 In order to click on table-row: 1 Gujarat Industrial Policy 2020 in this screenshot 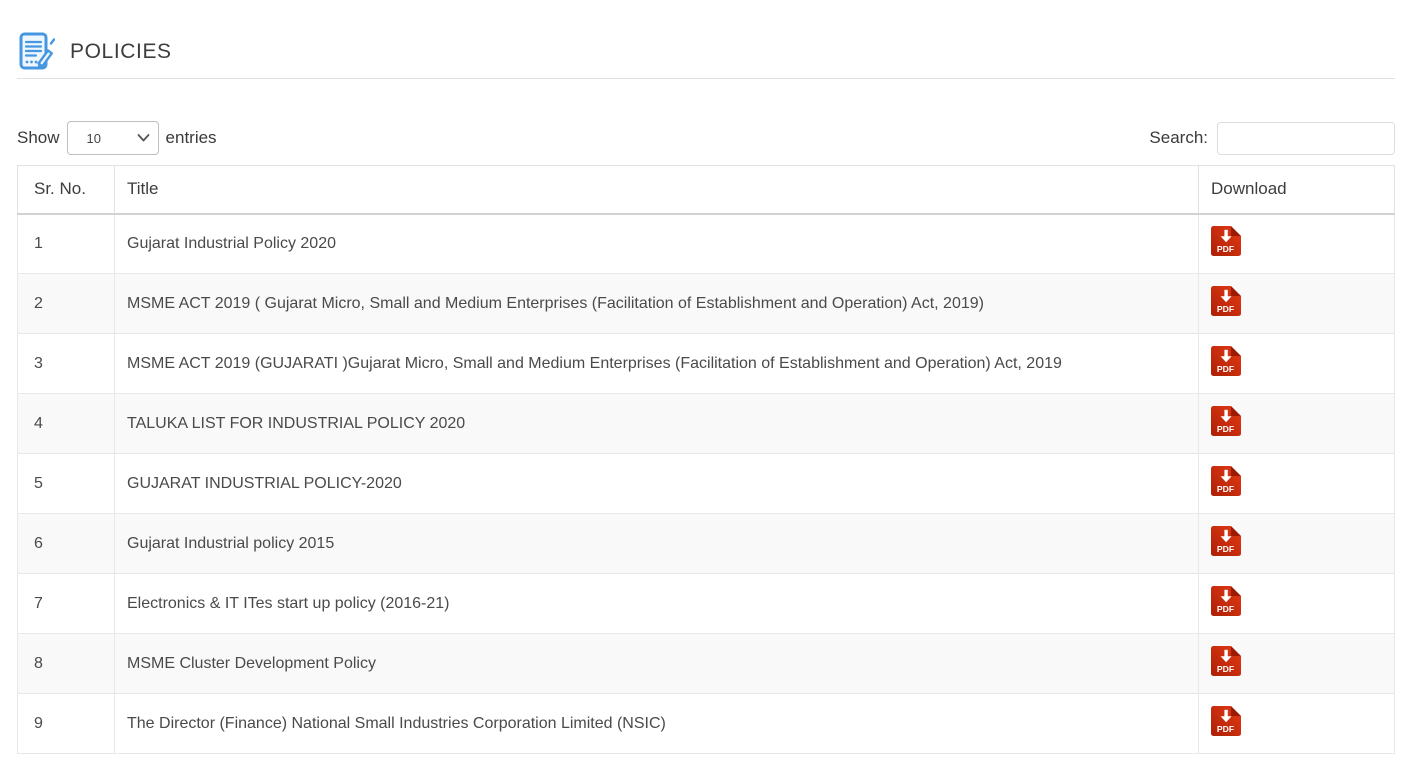, I will do `click(706, 243)`.